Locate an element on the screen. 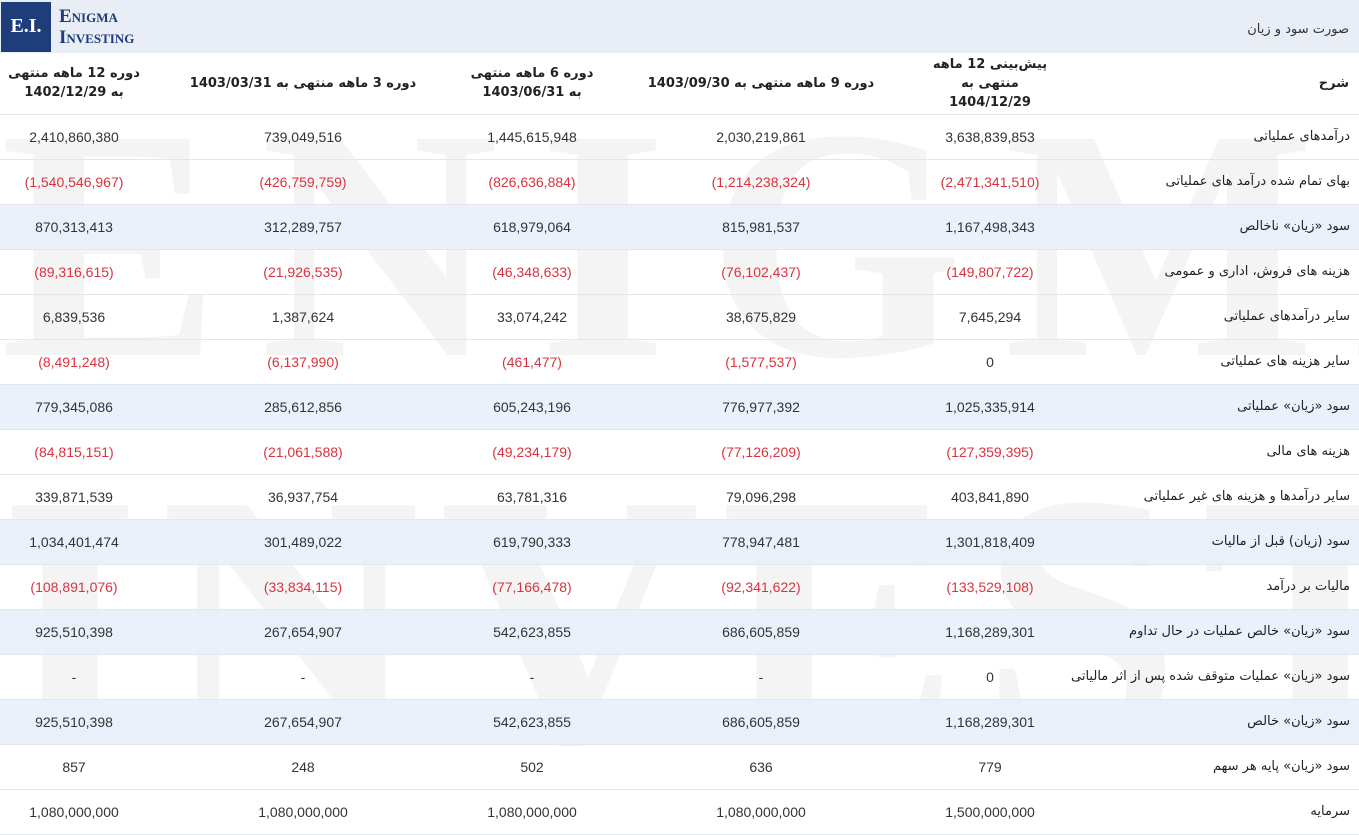  table-cell-v4: 301,489,022 is located at coordinates (303, 542).